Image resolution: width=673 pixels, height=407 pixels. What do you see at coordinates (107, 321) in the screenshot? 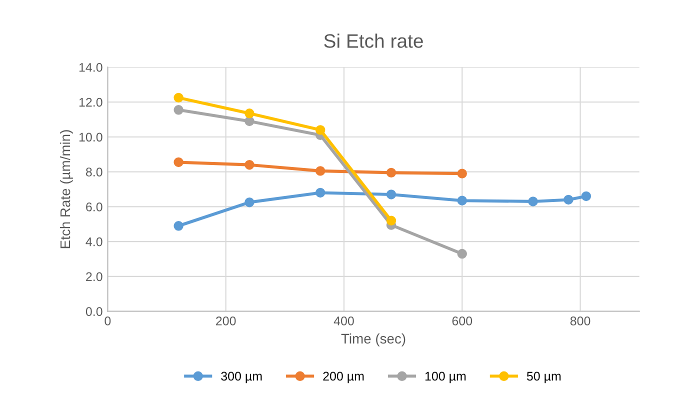
I see `x-tick-label: 0` at bounding box center [107, 321].